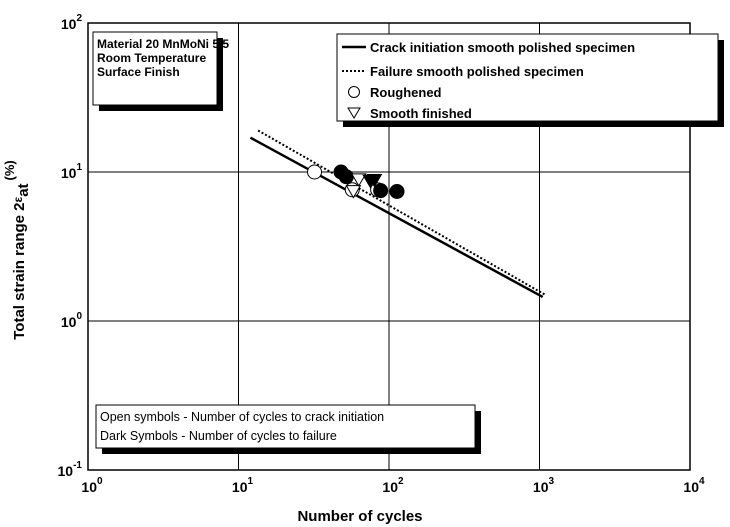 The height and width of the screenshot is (527, 730). Describe the element at coordinates (18, 200) in the screenshot. I see `y-axis-label-symbol: ε` at that location.